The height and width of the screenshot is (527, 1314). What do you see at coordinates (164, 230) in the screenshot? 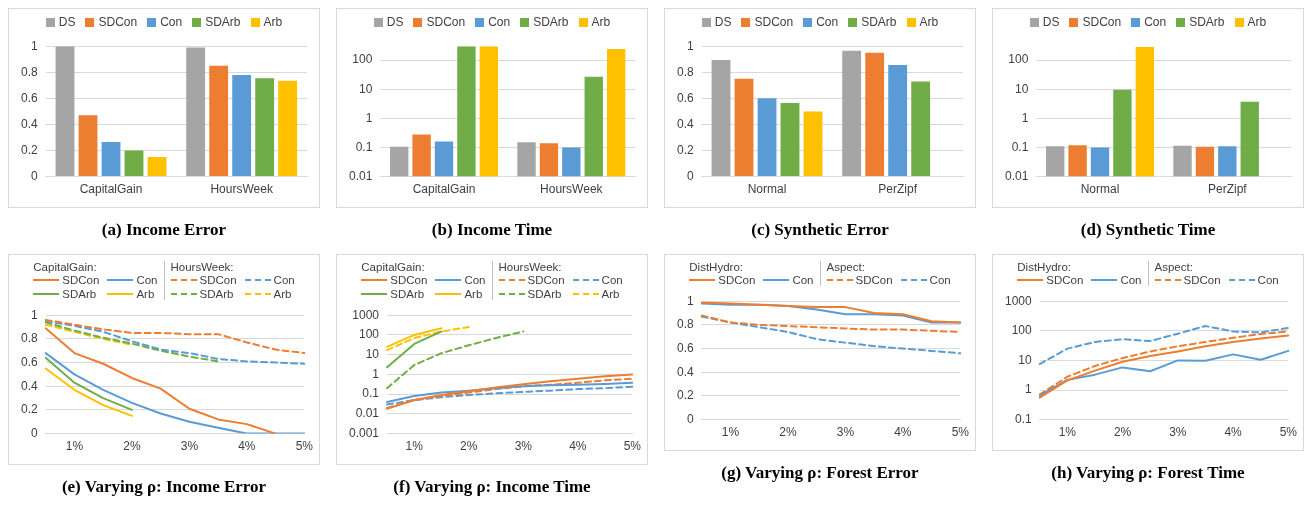
I see `text: (a) Income Error` at bounding box center [164, 230].